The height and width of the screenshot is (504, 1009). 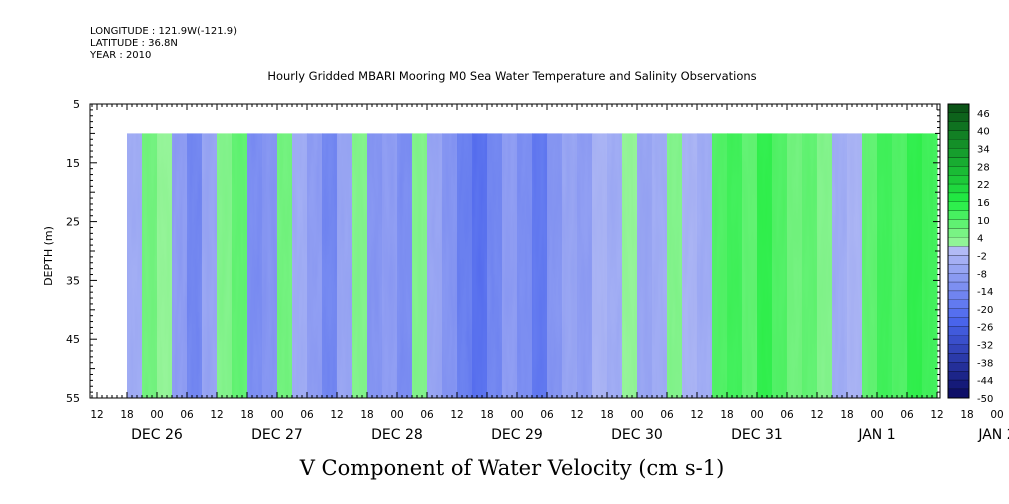 What do you see at coordinates (983, 167) in the screenshot?
I see `colorbar-label: 28` at bounding box center [983, 167].